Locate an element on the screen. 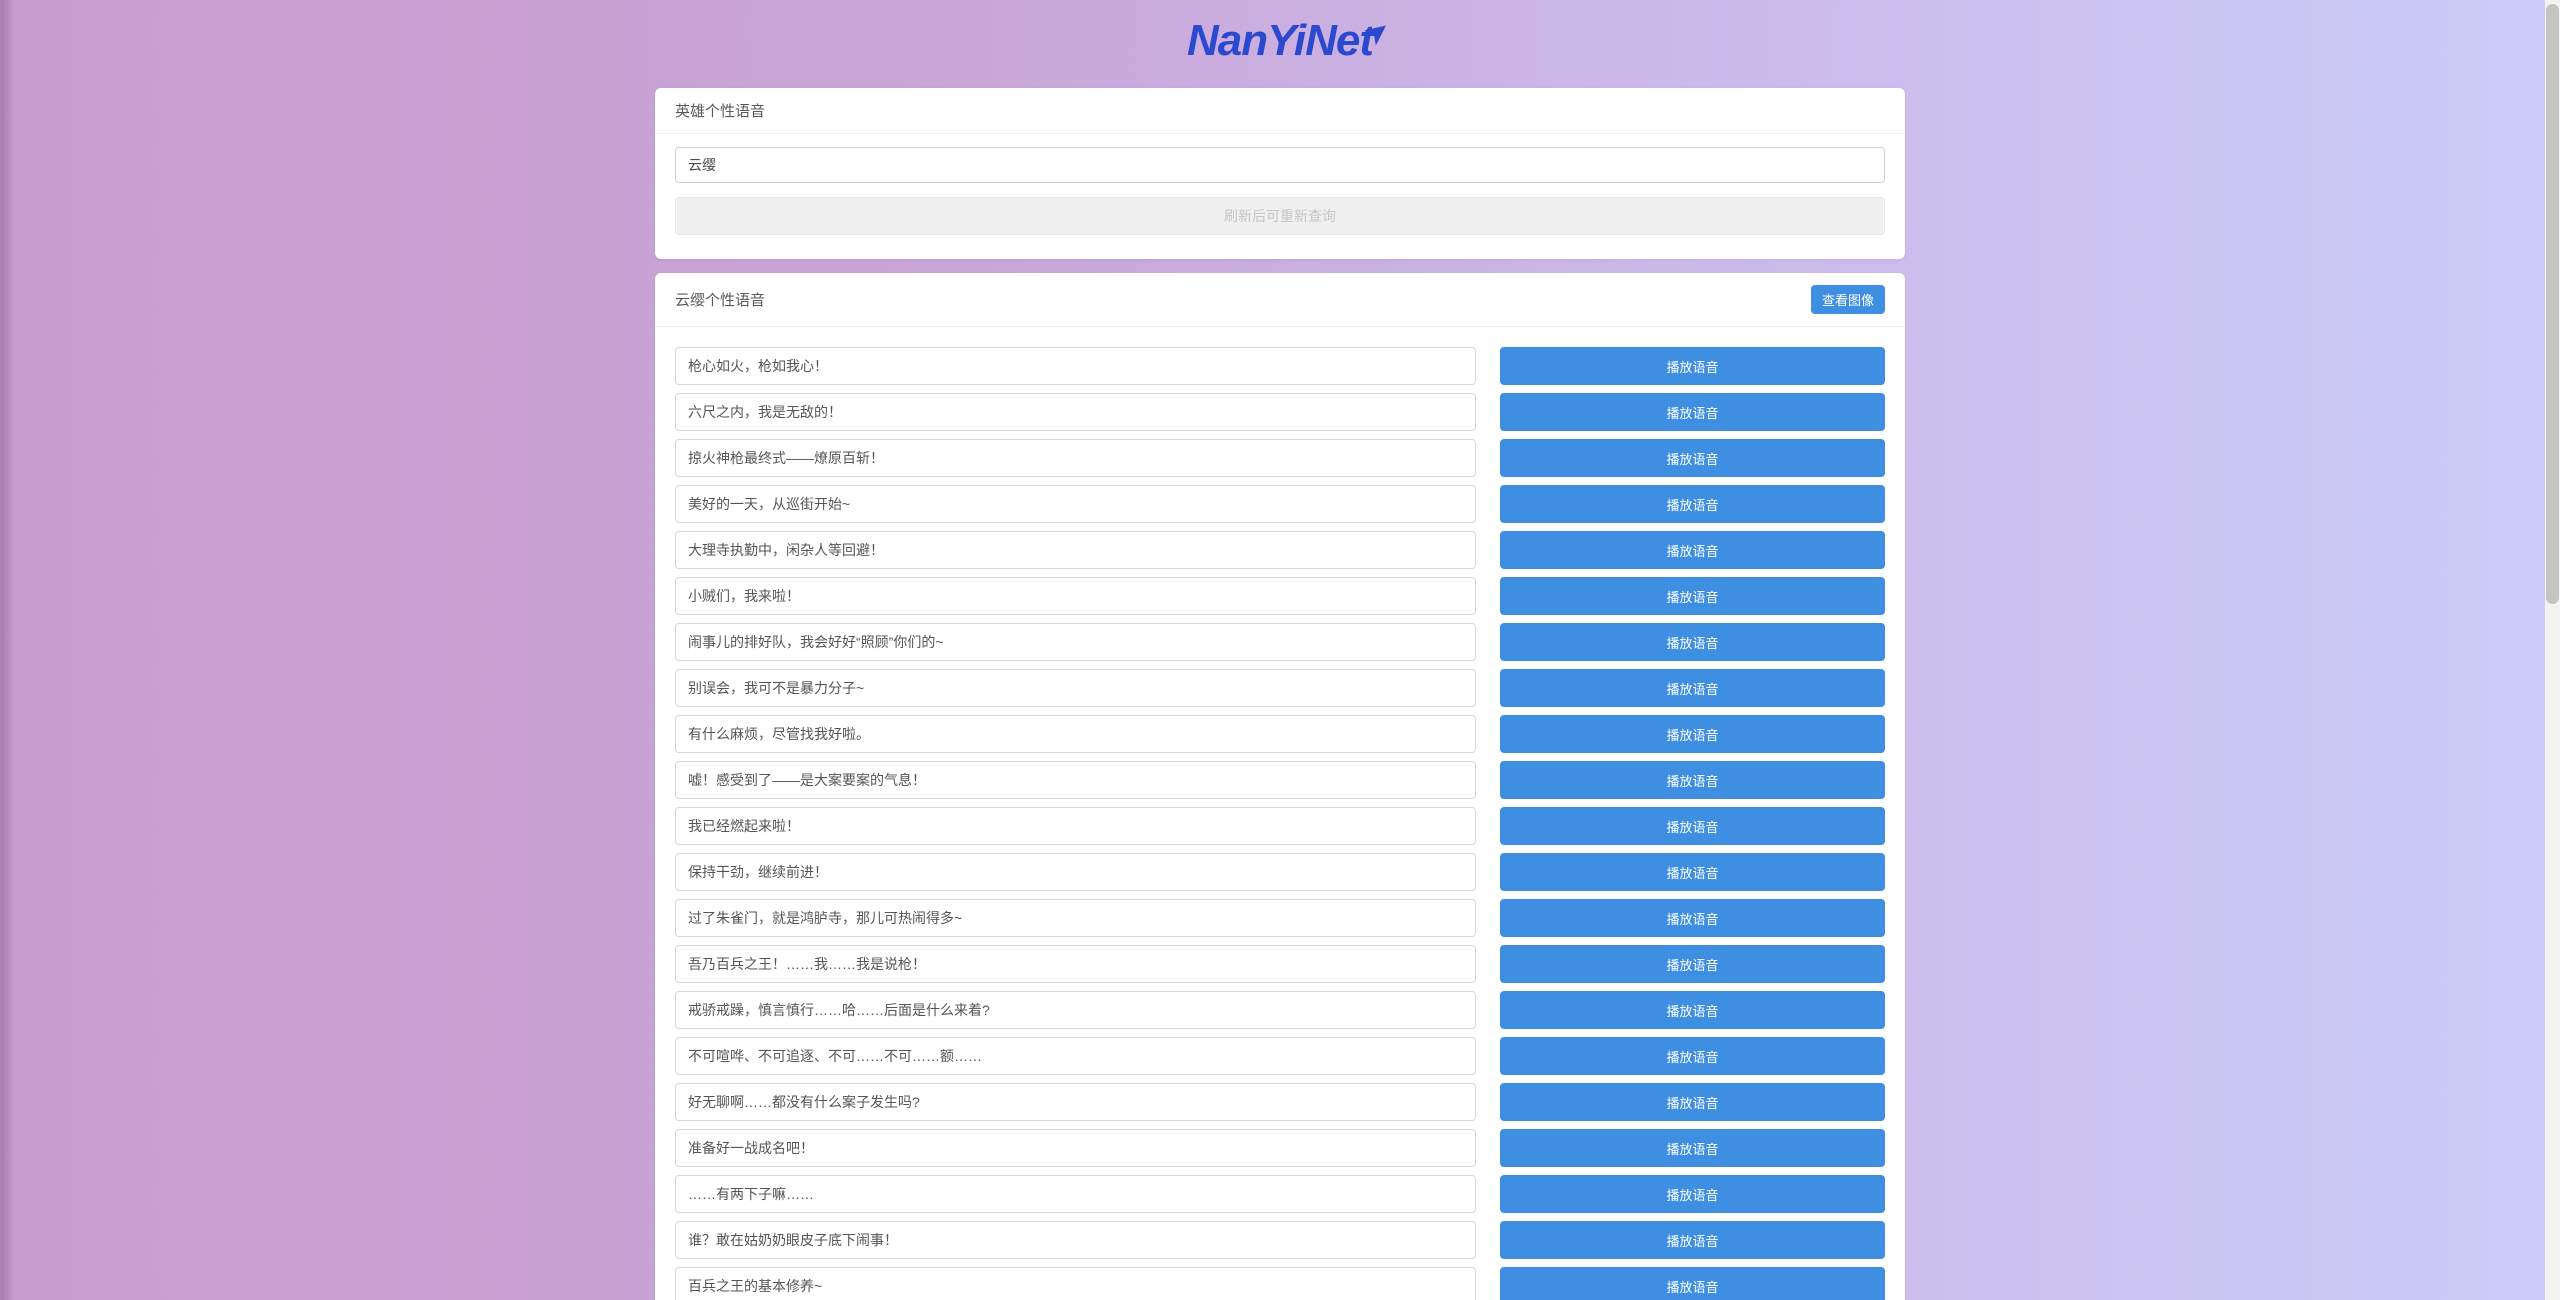 This screenshot has width=2560, height=1300. voice-row: 保持干劲，继续前进！ 播放语音 is located at coordinates (1280, 872).